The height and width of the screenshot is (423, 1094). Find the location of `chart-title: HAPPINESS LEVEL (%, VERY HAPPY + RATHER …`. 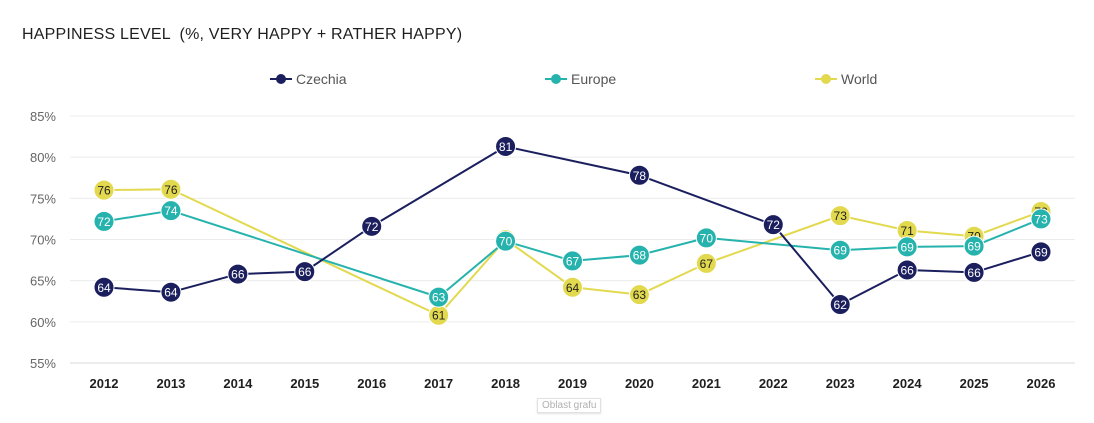

chart-title: HAPPINESS LEVEL (%, VERY HAPPY + RATHER … is located at coordinates (242, 34).